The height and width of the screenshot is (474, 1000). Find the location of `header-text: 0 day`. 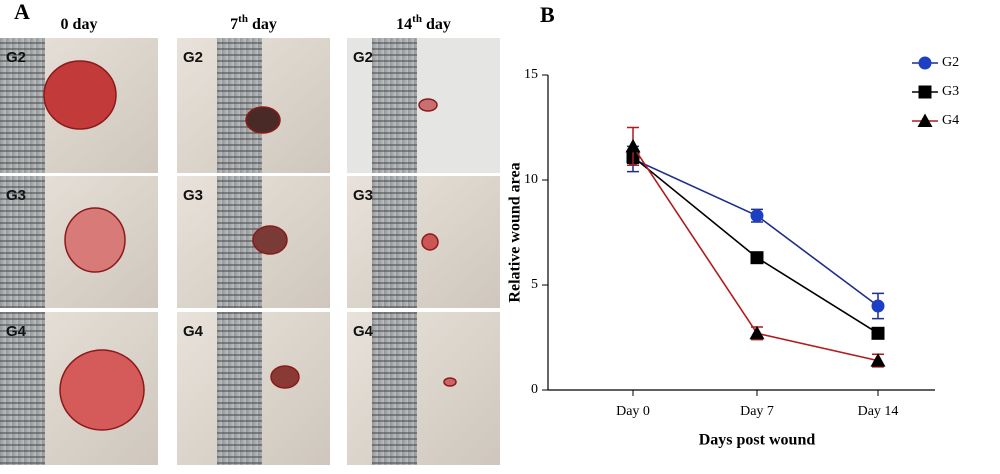

header-text: 0 day is located at coordinates (79, 24).